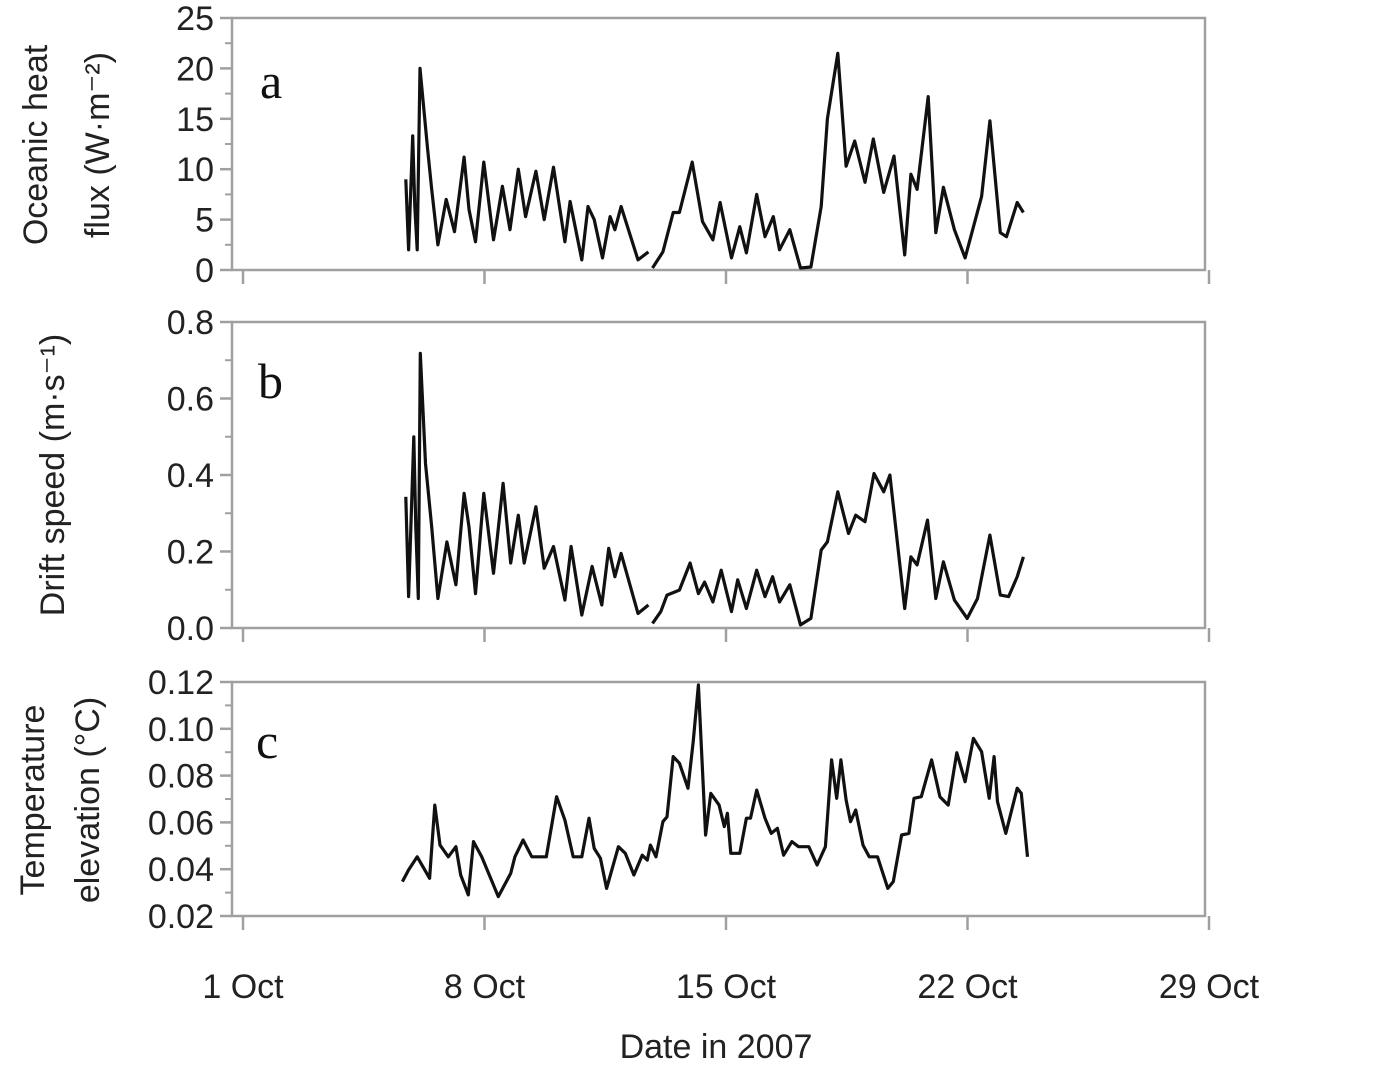 The height and width of the screenshot is (1065, 1400). What do you see at coordinates (190, 553) in the screenshot?
I see `y-tick-label: 0.2` at bounding box center [190, 553].